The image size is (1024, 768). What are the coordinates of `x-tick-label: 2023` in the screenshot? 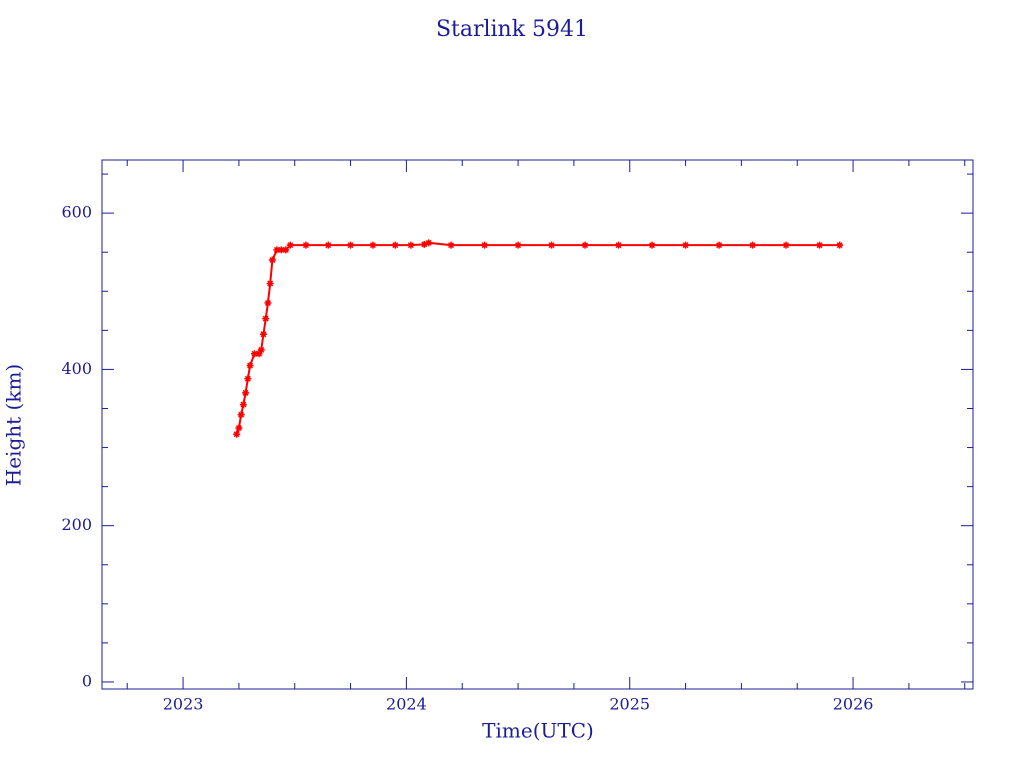 It's located at (183, 704).